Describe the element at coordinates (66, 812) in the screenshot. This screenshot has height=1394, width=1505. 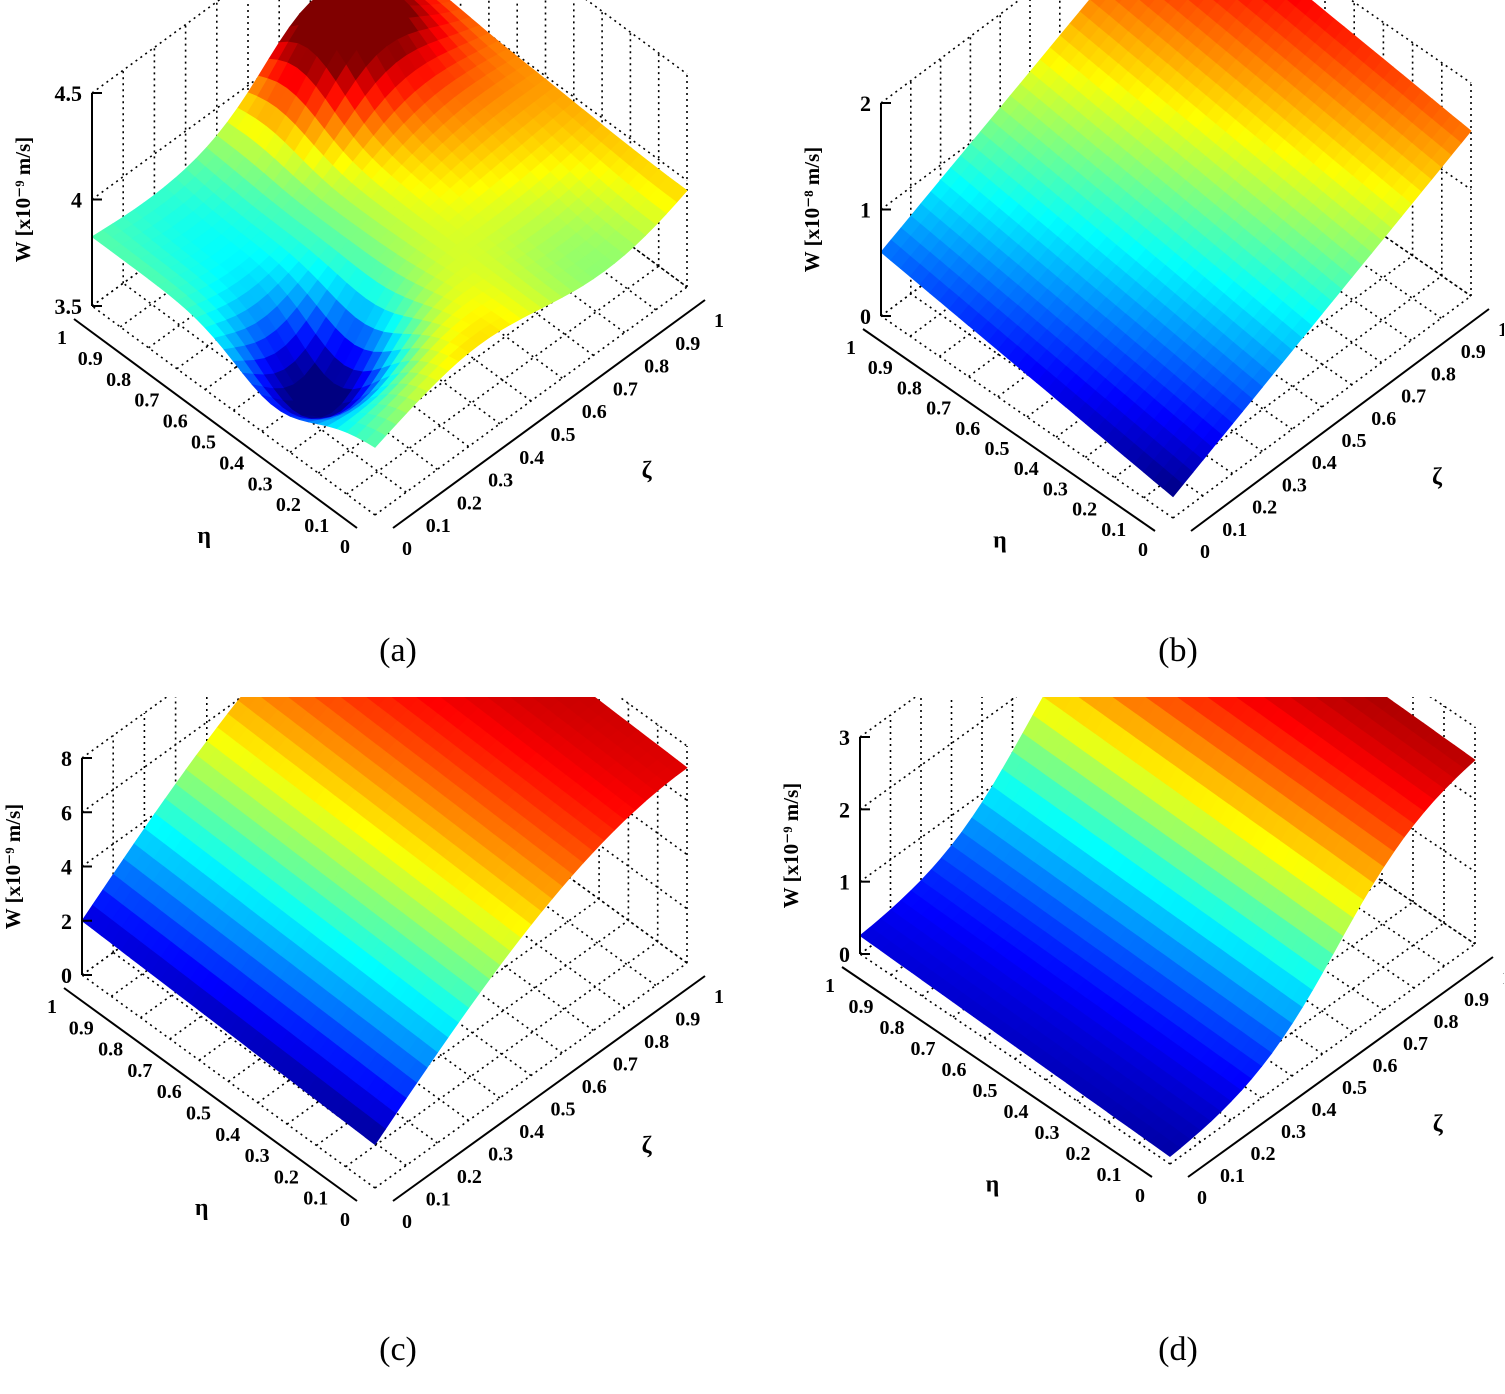
I see `z-tick-label: 6` at that location.